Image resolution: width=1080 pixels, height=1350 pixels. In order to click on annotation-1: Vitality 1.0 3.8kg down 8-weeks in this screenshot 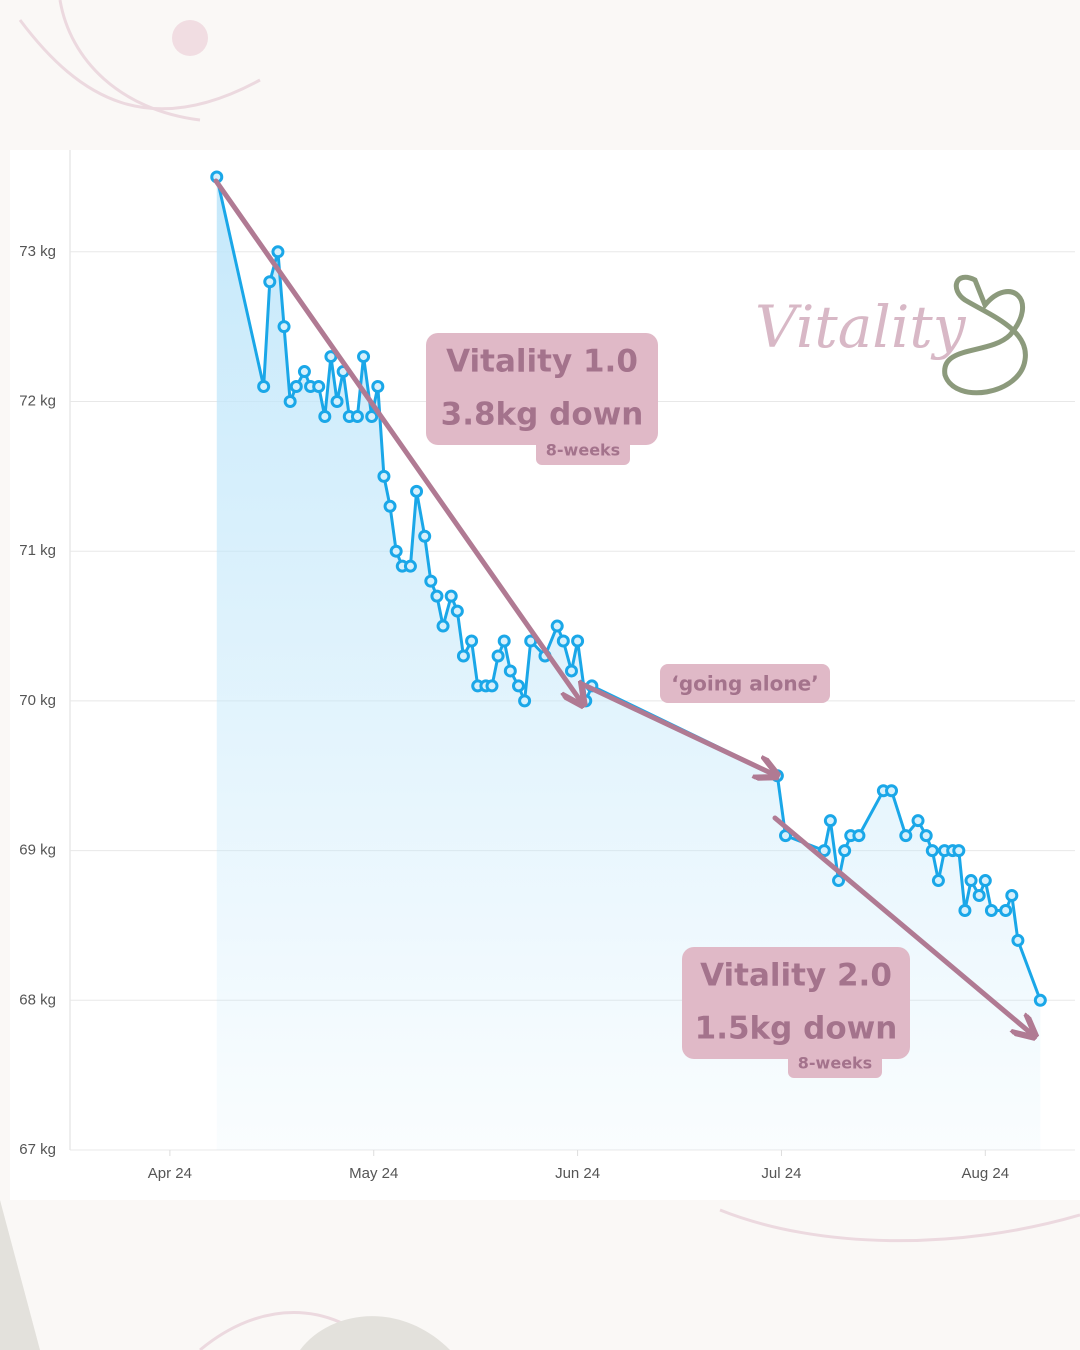, I will do `click(542, 399)`.